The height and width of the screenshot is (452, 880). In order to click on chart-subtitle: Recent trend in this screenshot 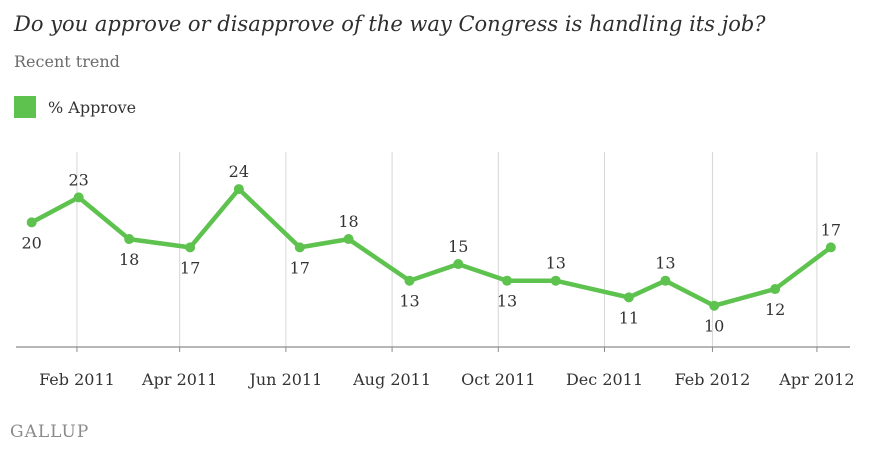, I will do `click(67, 61)`.